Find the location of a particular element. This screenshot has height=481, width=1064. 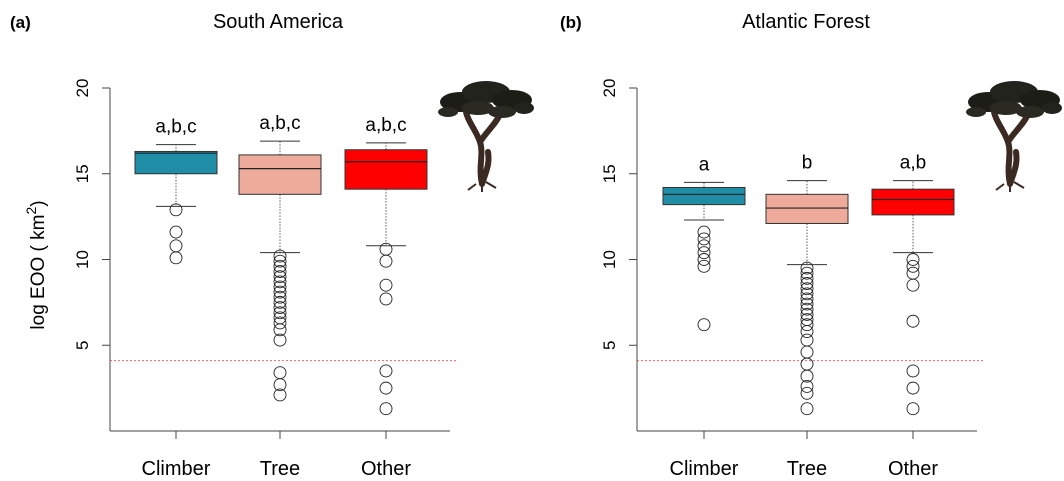

panel-title-b: Atlantic Forest is located at coordinates (806, 22).